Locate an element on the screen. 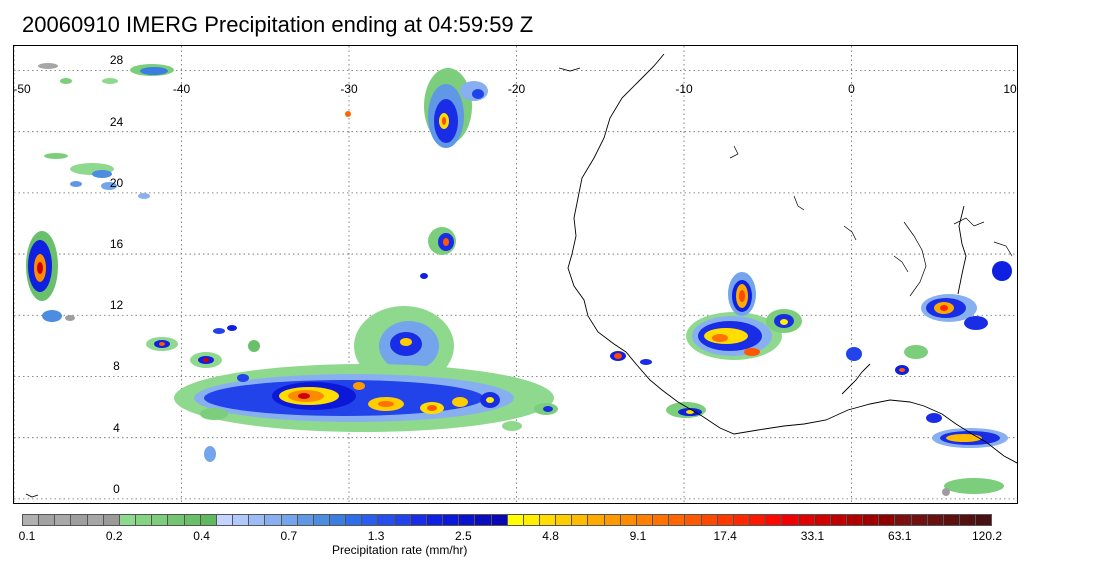 This screenshot has height=571, width=1101. precip-cluster-west-edge is located at coordinates (50, 276).